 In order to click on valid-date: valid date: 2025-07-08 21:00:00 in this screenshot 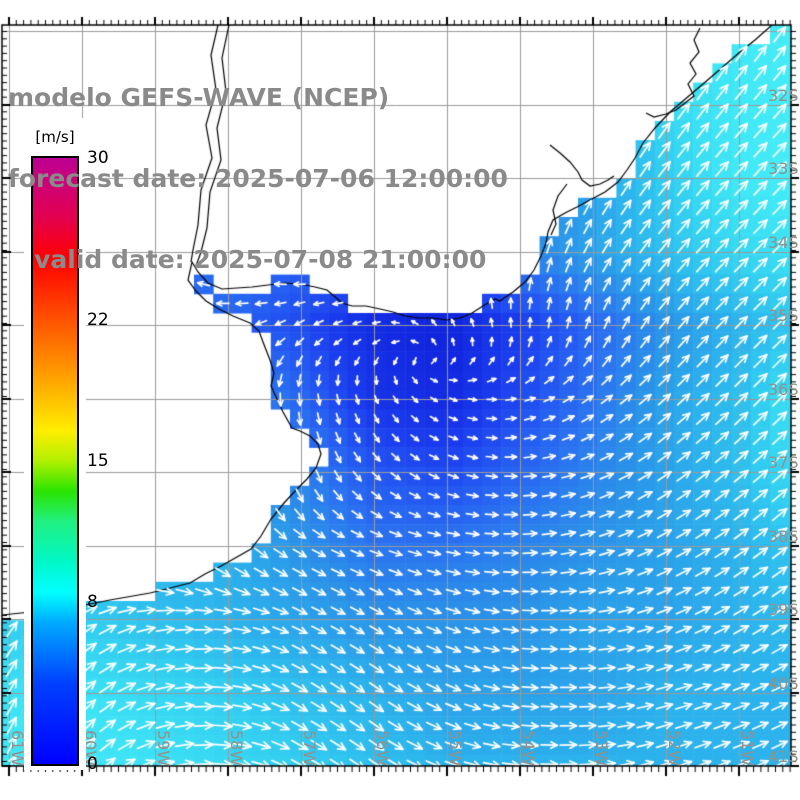, I will do `click(247, 259)`.